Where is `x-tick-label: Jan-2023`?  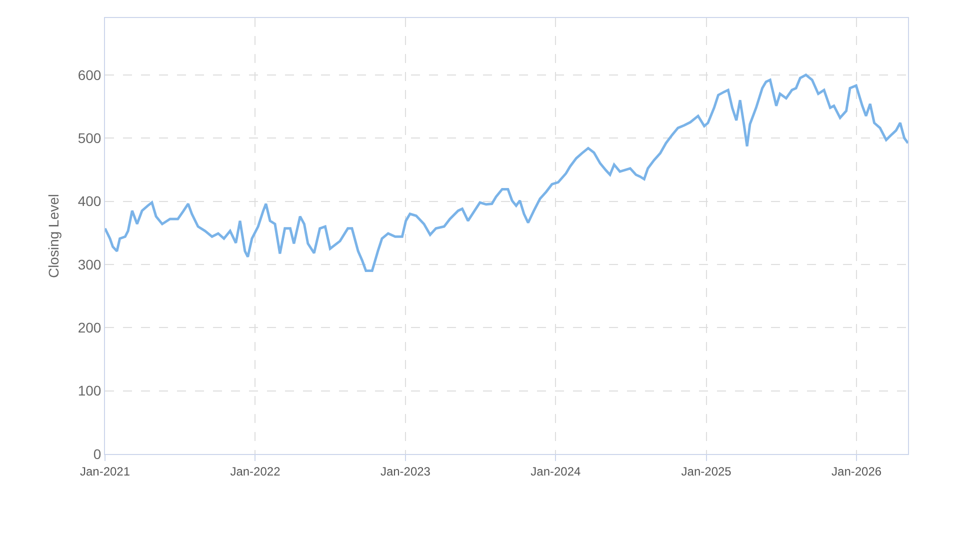 x-tick-label: Jan-2023 is located at coordinates (405, 471).